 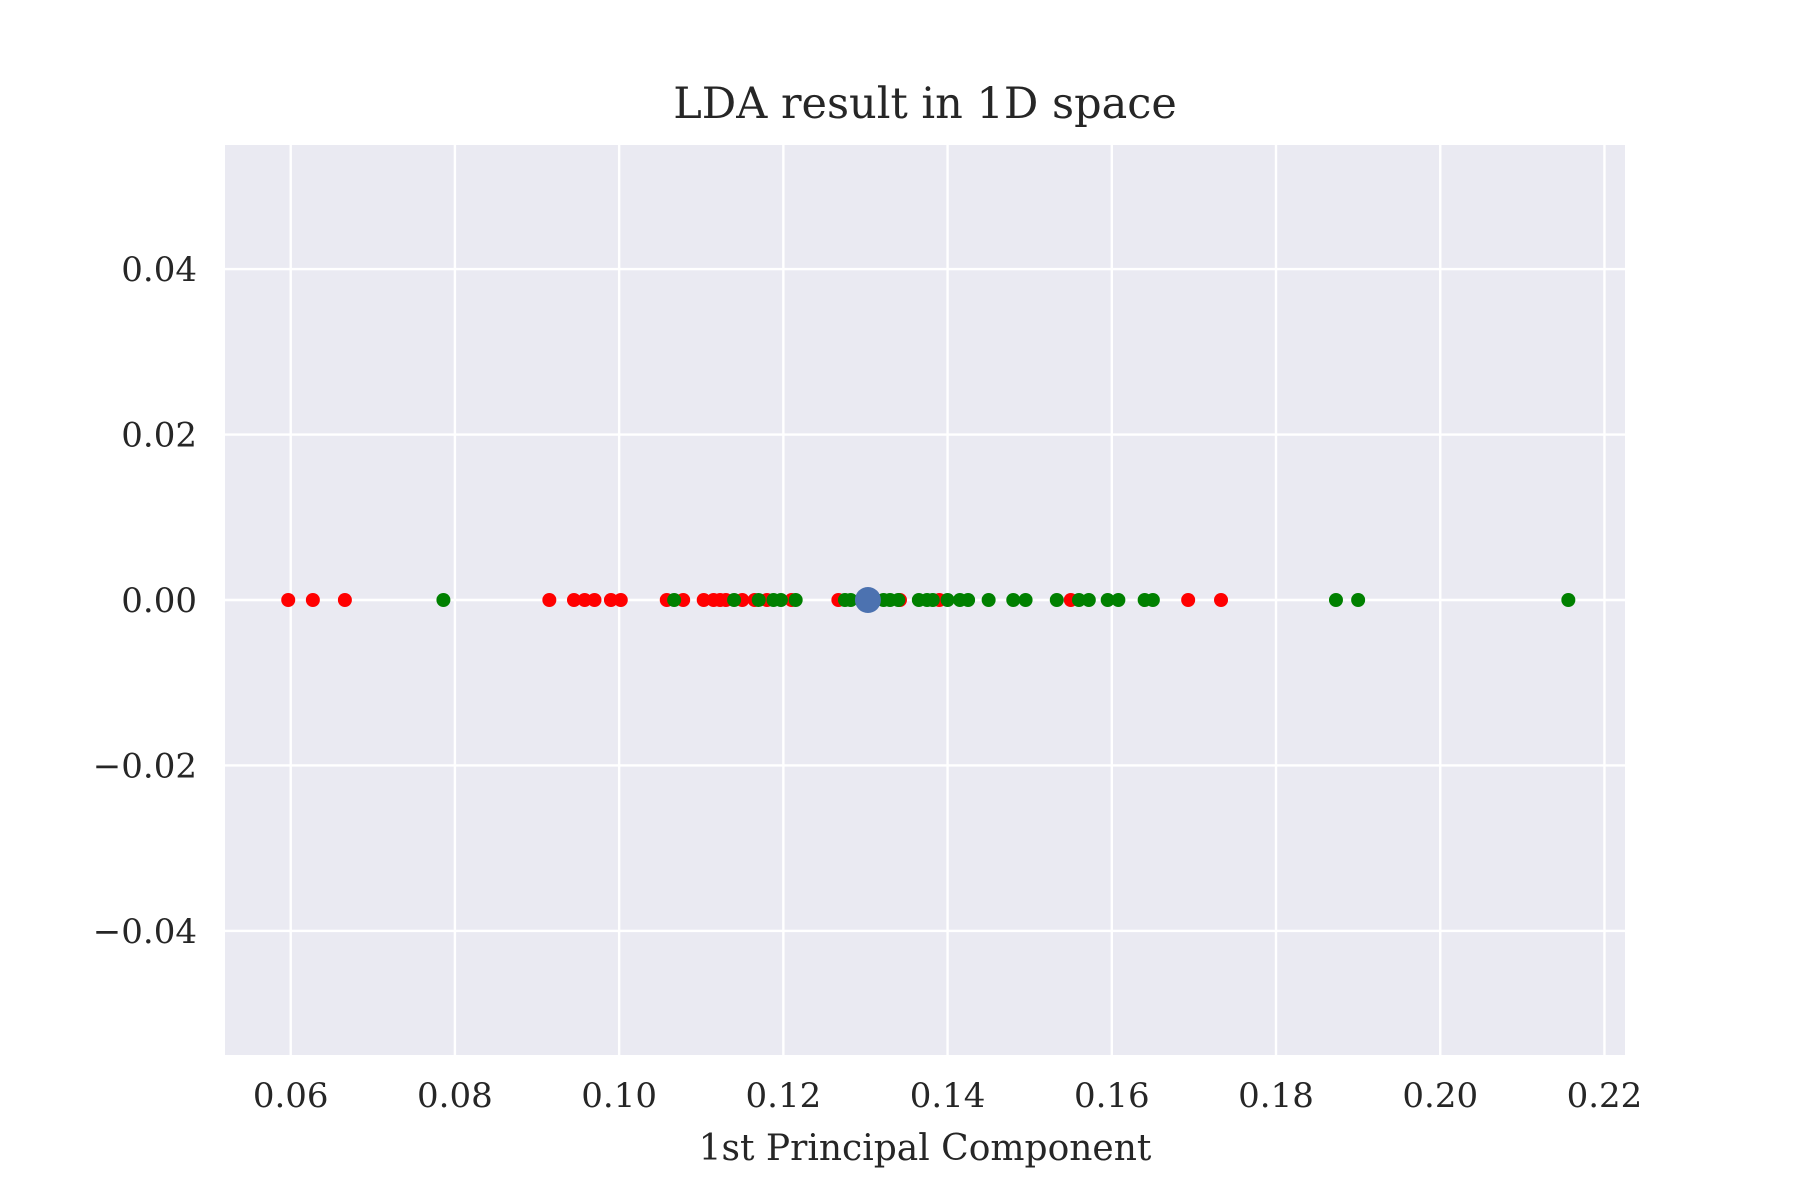 I want to click on mean-point, so click(x=867, y=600).